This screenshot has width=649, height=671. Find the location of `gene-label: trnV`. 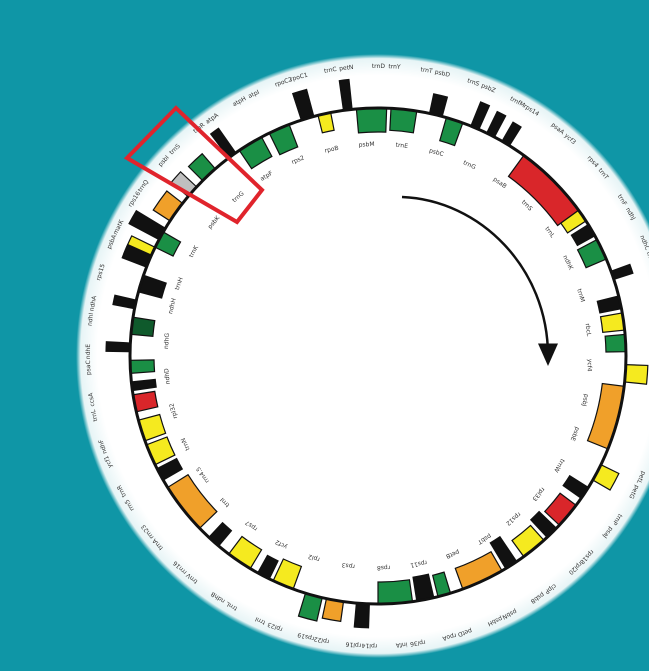

gene-label: trnV is located at coordinates (647, 258).